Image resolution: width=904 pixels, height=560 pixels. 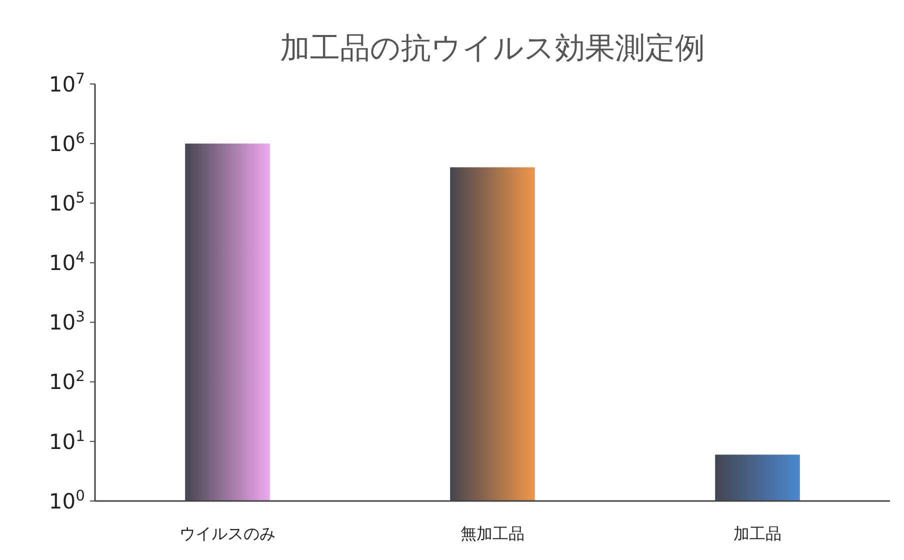 I want to click on x-tick-label: 加工品, so click(x=758, y=533).